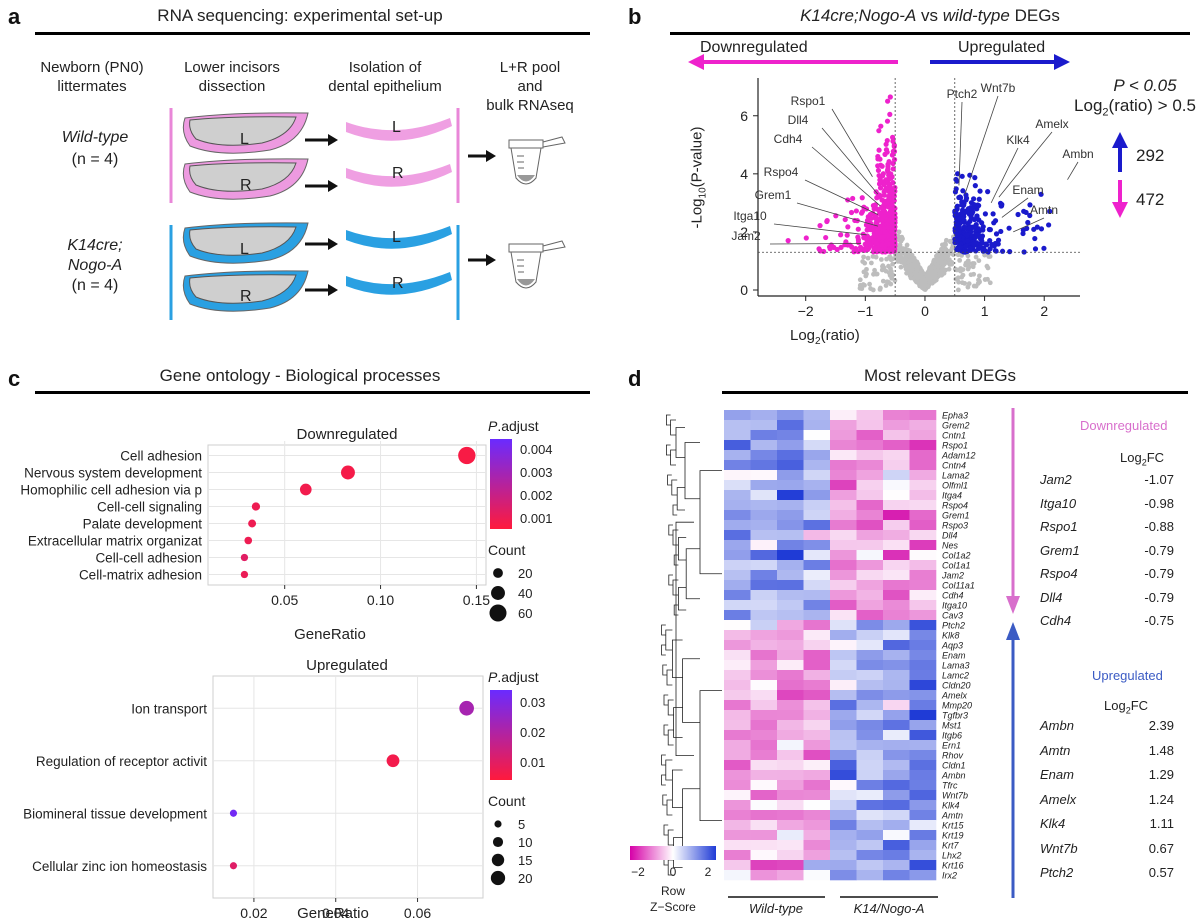  What do you see at coordinates (951, 636) in the screenshot?
I see `heatmap-row-label: Klk8` at bounding box center [951, 636].